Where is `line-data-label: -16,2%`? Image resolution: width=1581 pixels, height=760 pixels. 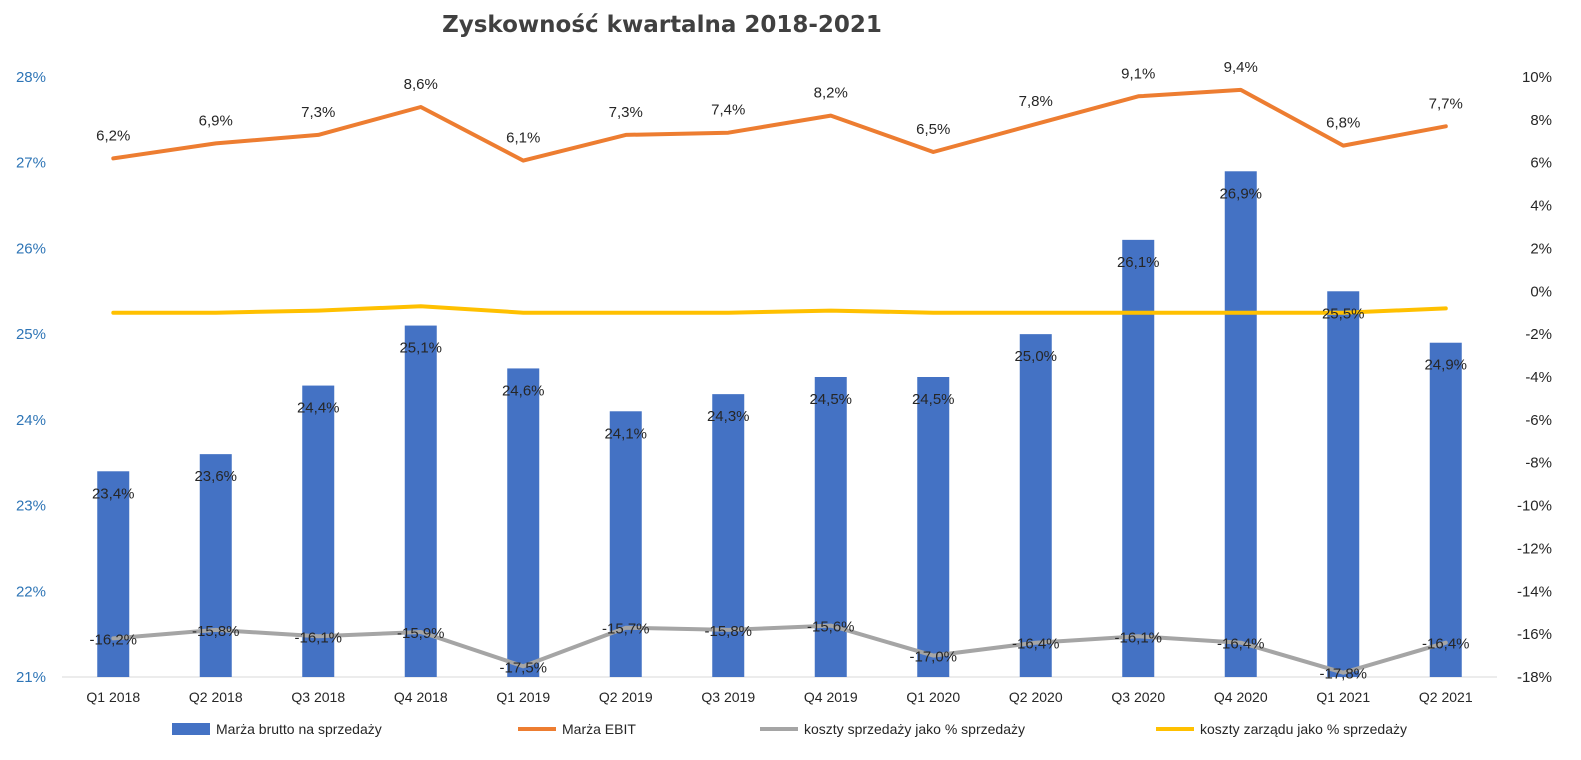
line-data-label: -16,2% is located at coordinates (113, 639).